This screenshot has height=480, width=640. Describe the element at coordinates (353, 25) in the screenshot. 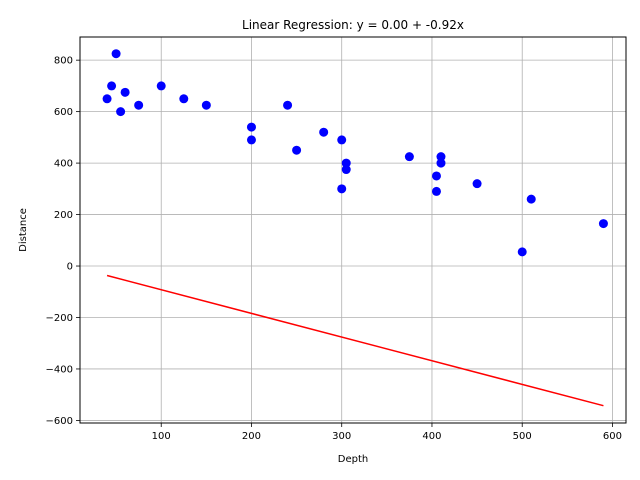

I see `chart-title: Linear Regression: y = 0.00 + -0.92x` at that location.